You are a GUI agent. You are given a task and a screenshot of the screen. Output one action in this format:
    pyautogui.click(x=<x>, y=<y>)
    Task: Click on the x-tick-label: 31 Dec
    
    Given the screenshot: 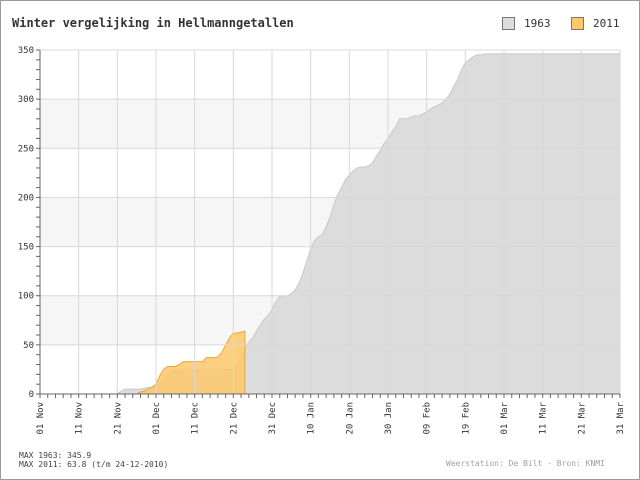 What is the action you would take?
    pyautogui.click(x=273, y=418)
    